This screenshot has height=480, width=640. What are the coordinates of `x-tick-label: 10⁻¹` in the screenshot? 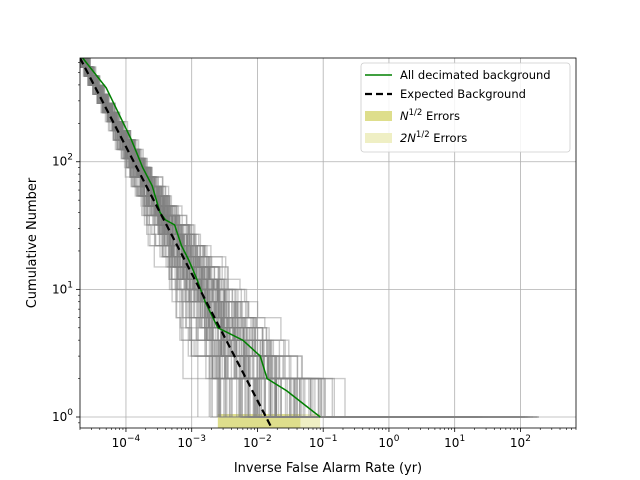 It's located at (323, 442).